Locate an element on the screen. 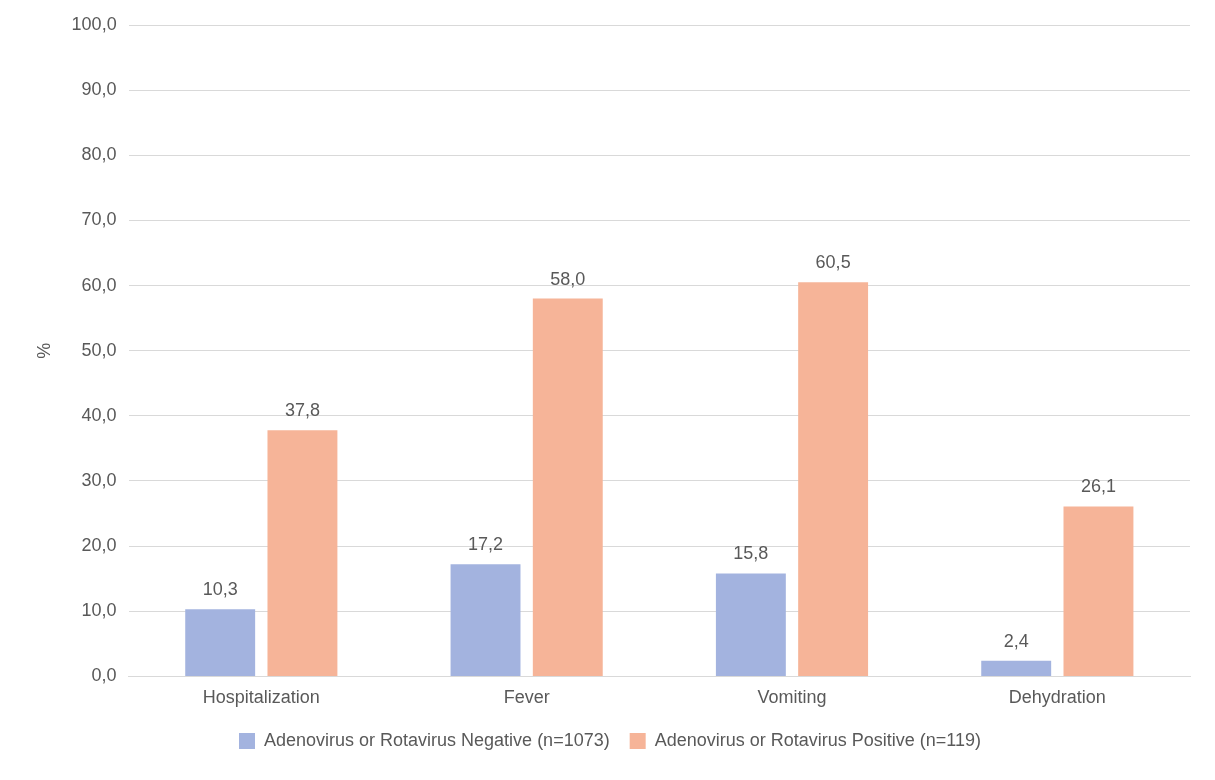  data-label: 15,8 is located at coordinates (751, 553).